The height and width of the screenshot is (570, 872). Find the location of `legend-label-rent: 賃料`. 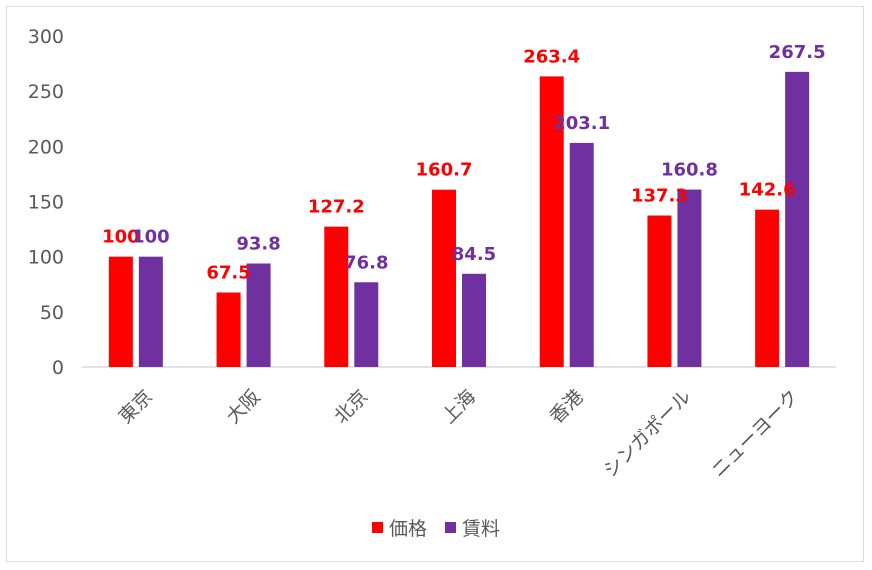

legend-label-rent: 賃料 is located at coordinates (481, 529).